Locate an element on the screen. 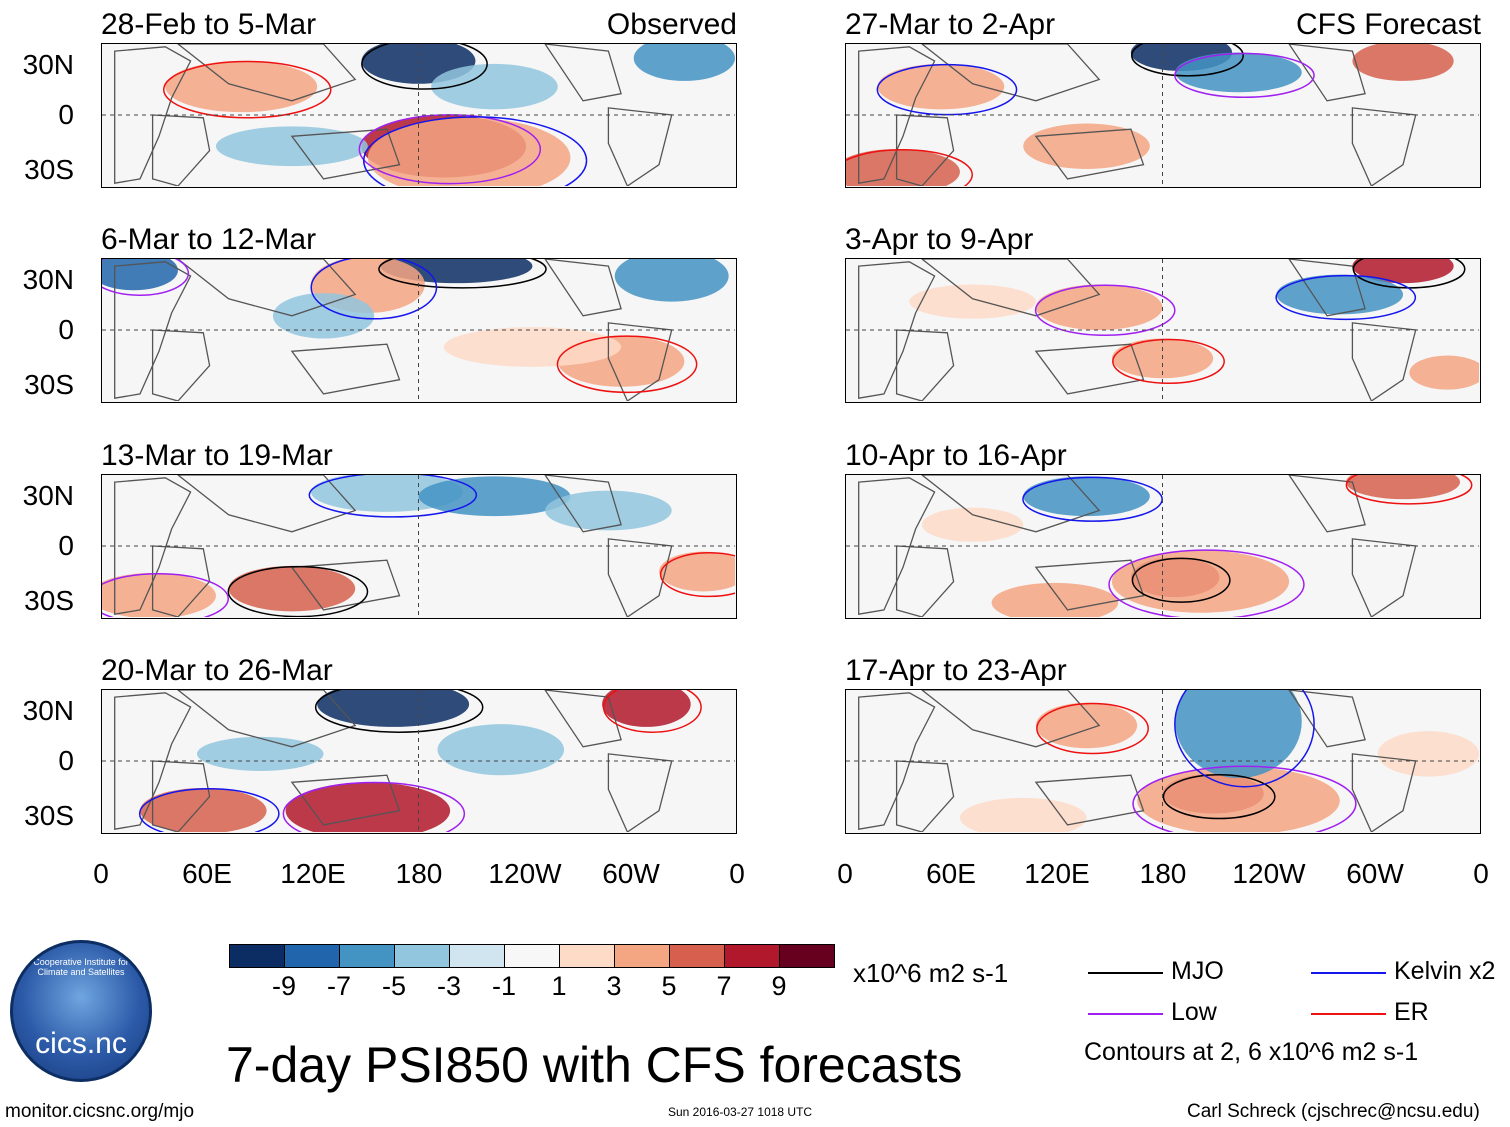 This screenshot has width=1510, height=1127. footer-timestamp: Sun 2016-03-27 1018 UTC is located at coordinates (740, 1112).